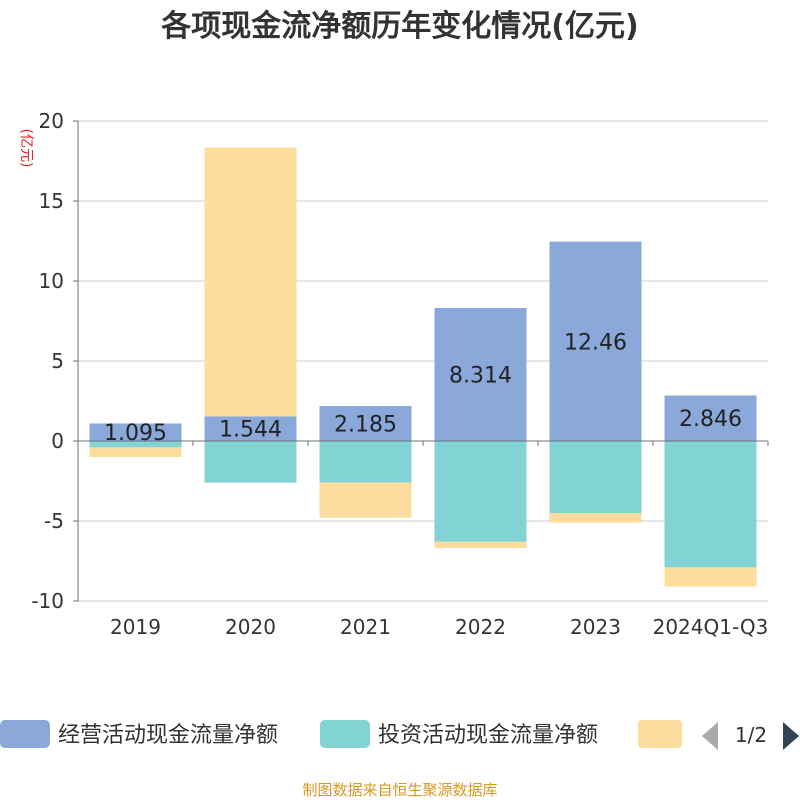 This screenshot has width=800, height=800. What do you see at coordinates (711, 627) in the screenshot?
I see `x-tick-label: 2024Q1-Q3` at bounding box center [711, 627].